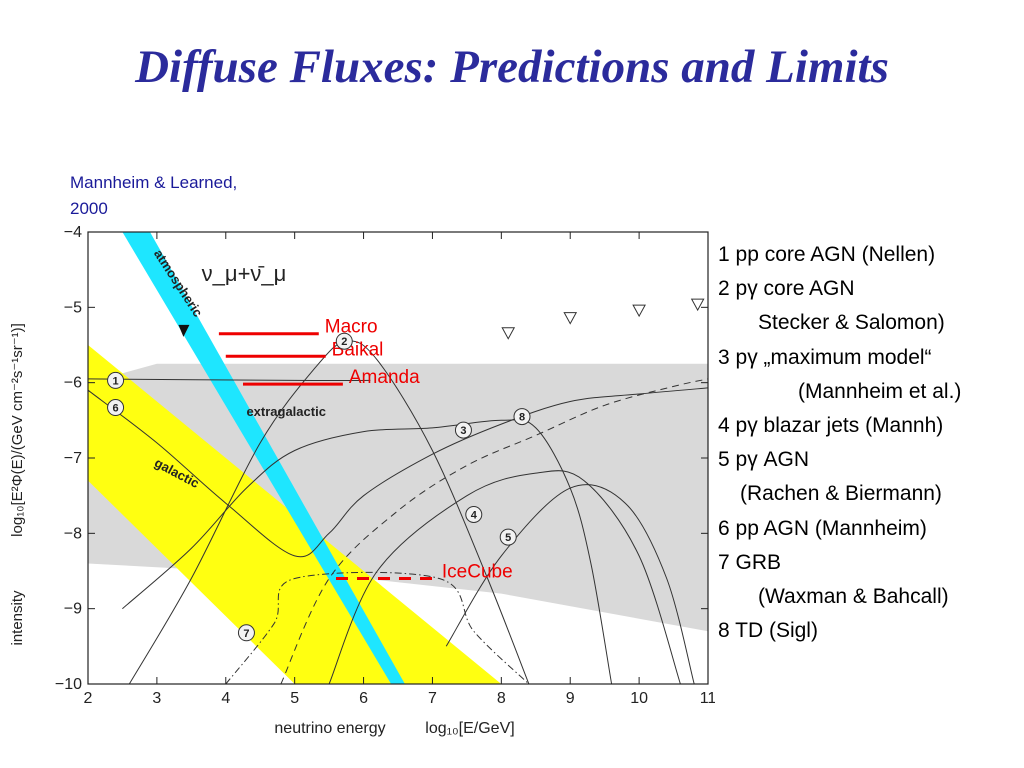 This screenshot has height=768, width=1024. What do you see at coordinates (89, 208) in the screenshot?
I see `citation-line: 2000` at bounding box center [89, 208].